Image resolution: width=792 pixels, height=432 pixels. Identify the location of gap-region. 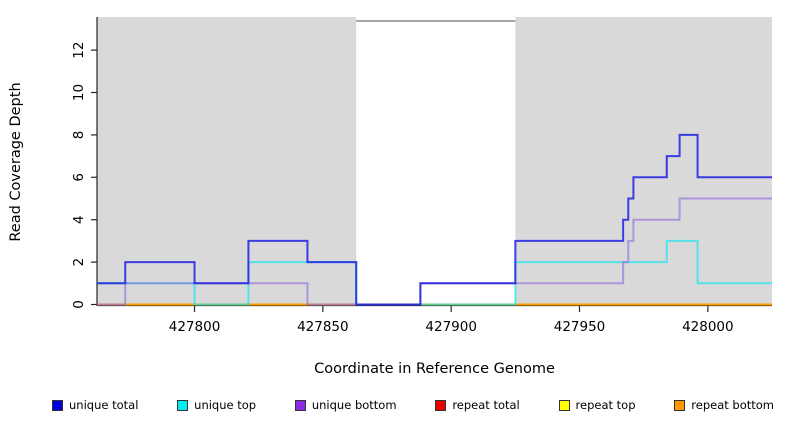
(436, 161).